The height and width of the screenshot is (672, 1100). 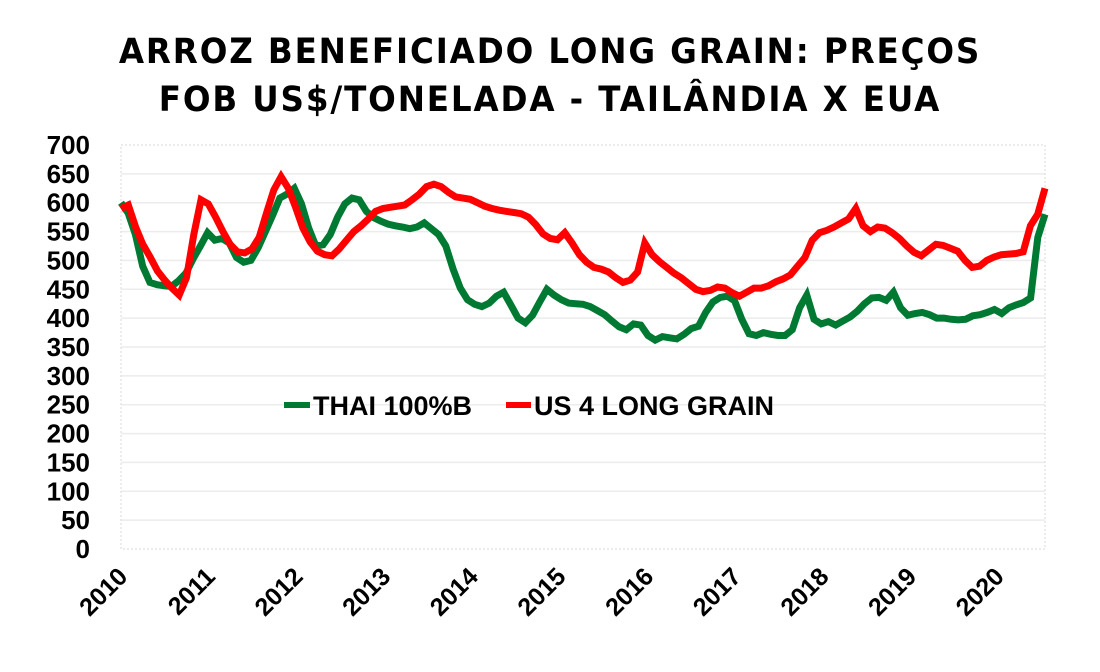 What do you see at coordinates (454, 591) in the screenshot?
I see `x-tick-label: 2014` at bounding box center [454, 591].